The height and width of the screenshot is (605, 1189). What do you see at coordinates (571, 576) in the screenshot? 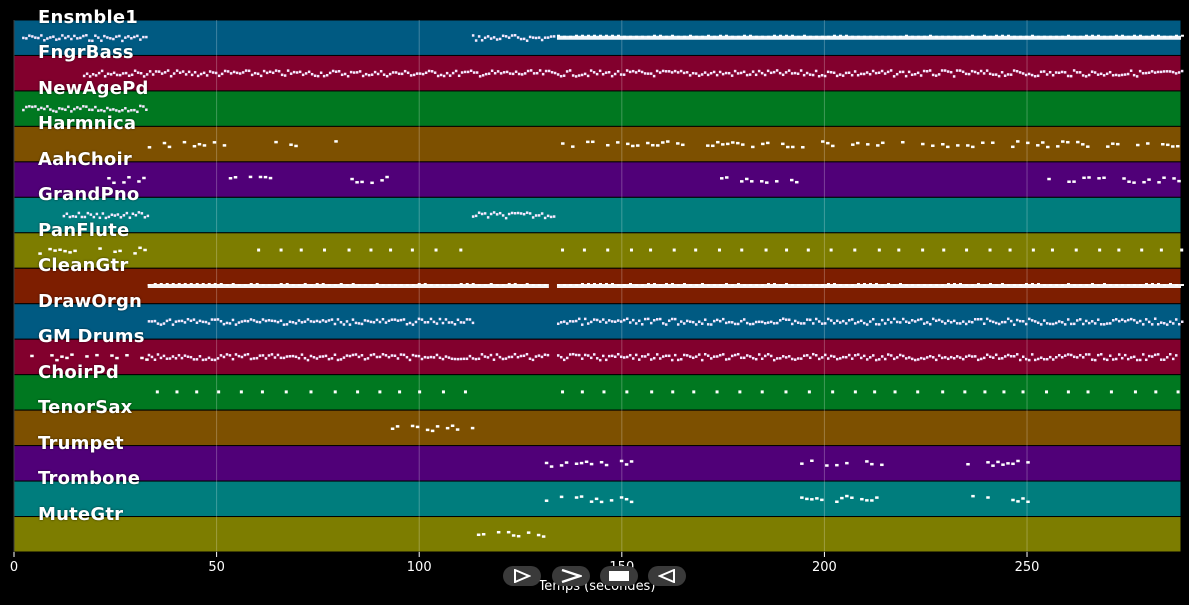
I see `play-button` at bounding box center [571, 576].